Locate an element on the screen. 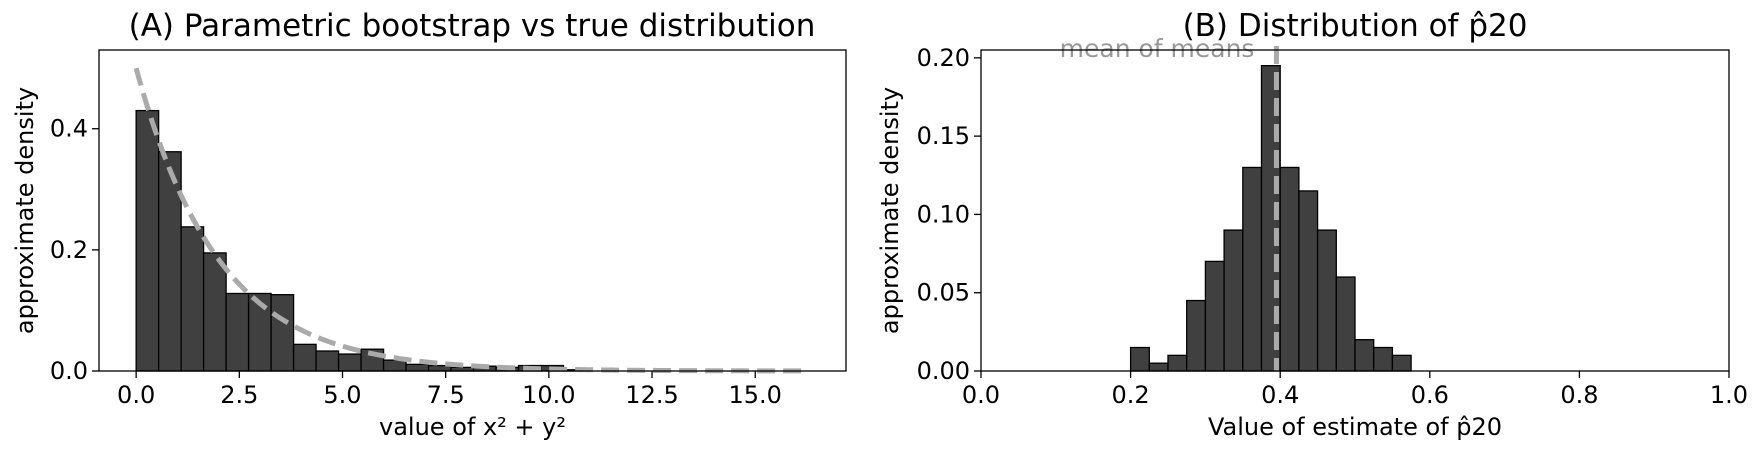 The image size is (1760, 460). y-tick-label: 0.4 is located at coordinates (69, 129).